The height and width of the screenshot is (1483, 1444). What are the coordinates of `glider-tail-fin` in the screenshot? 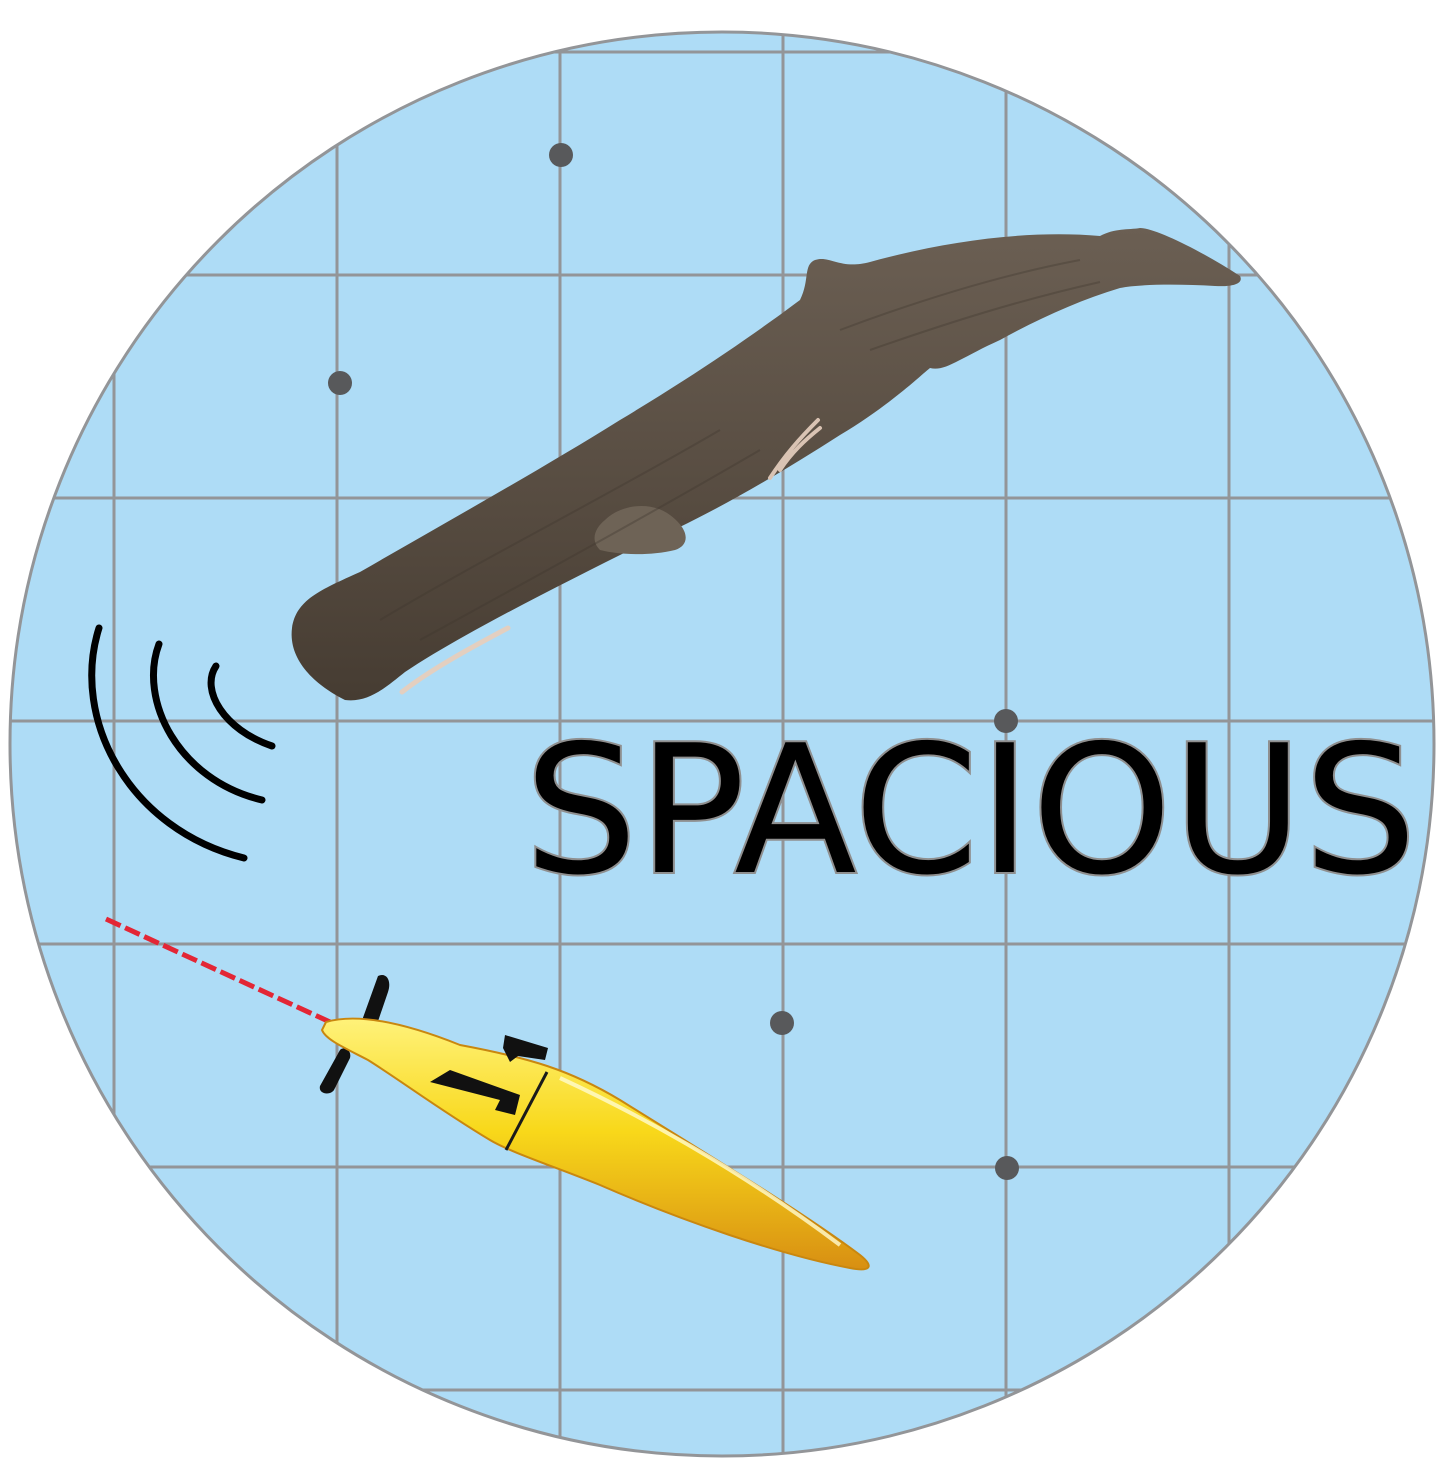 It's located at (354, 1034).